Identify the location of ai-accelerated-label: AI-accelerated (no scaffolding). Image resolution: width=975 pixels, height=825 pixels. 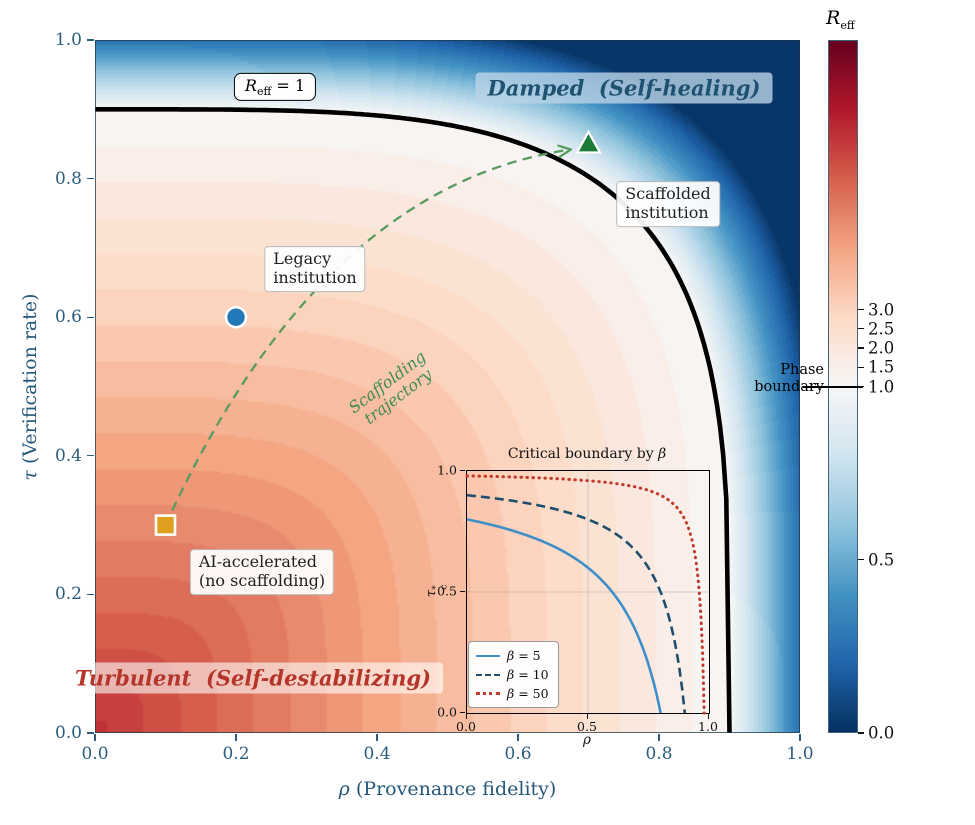
(262, 572).